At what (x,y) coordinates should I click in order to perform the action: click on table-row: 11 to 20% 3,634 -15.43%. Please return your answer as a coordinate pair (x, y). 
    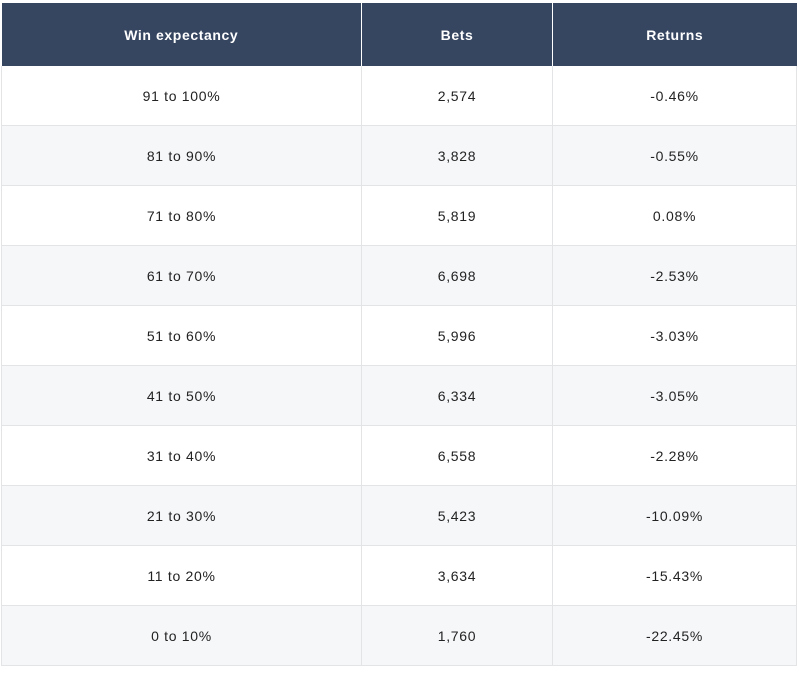
    Looking at the image, I should click on (399, 575).